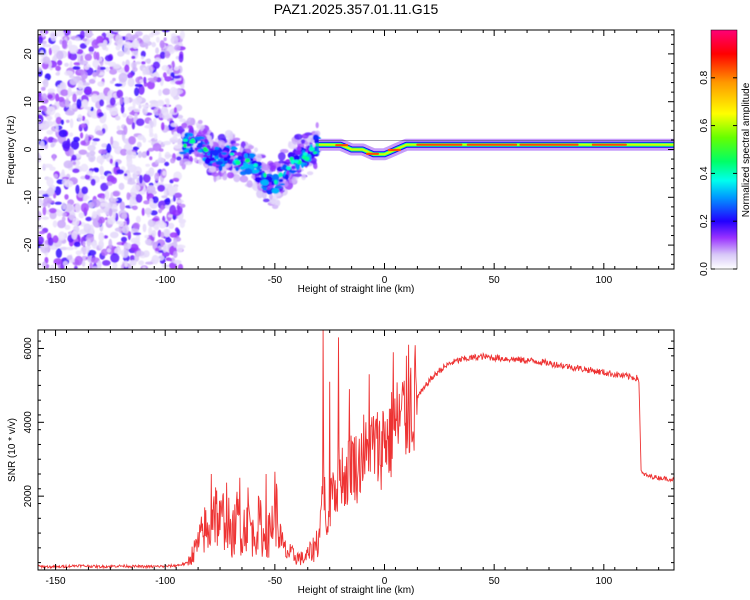 This screenshot has height=600, width=750. What do you see at coordinates (28, 422) in the screenshot?
I see `y-tick-label: 4000` at bounding box center [28, 422].